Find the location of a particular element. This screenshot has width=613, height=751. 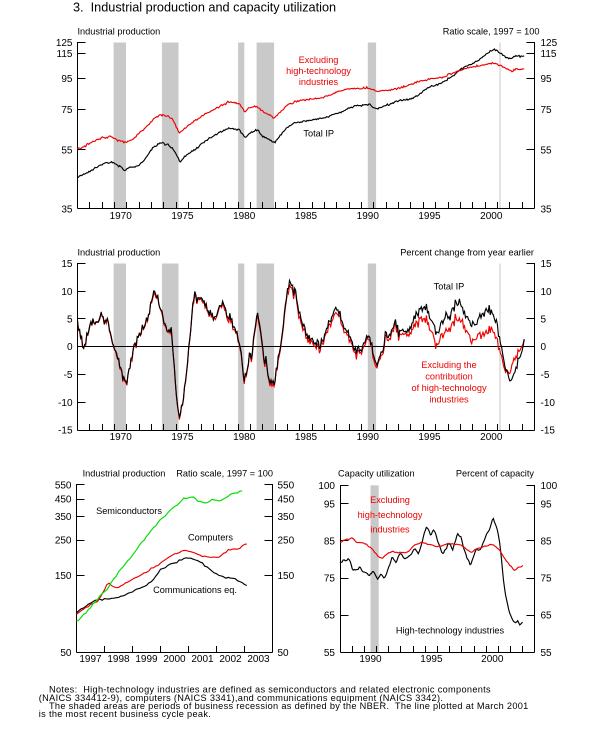

svg-text: Computers is located at coordinates (210, 538).